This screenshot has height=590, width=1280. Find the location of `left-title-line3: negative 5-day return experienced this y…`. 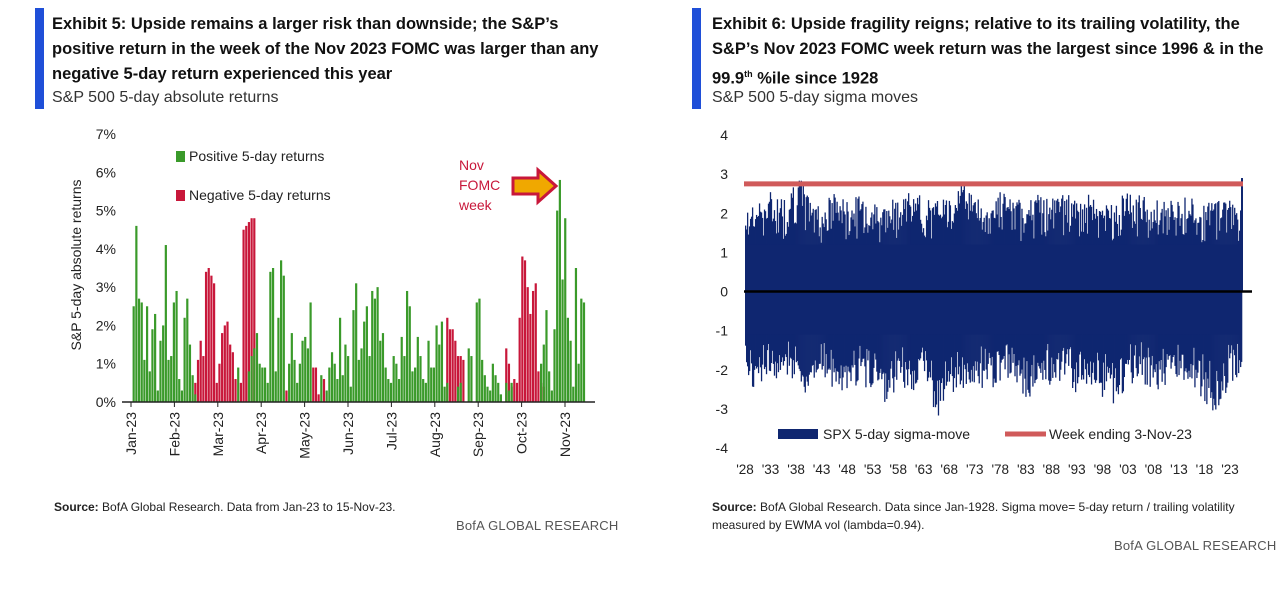

left-title-line3: negative 5-day return experienced this y… is located at coordinates (222, 74).